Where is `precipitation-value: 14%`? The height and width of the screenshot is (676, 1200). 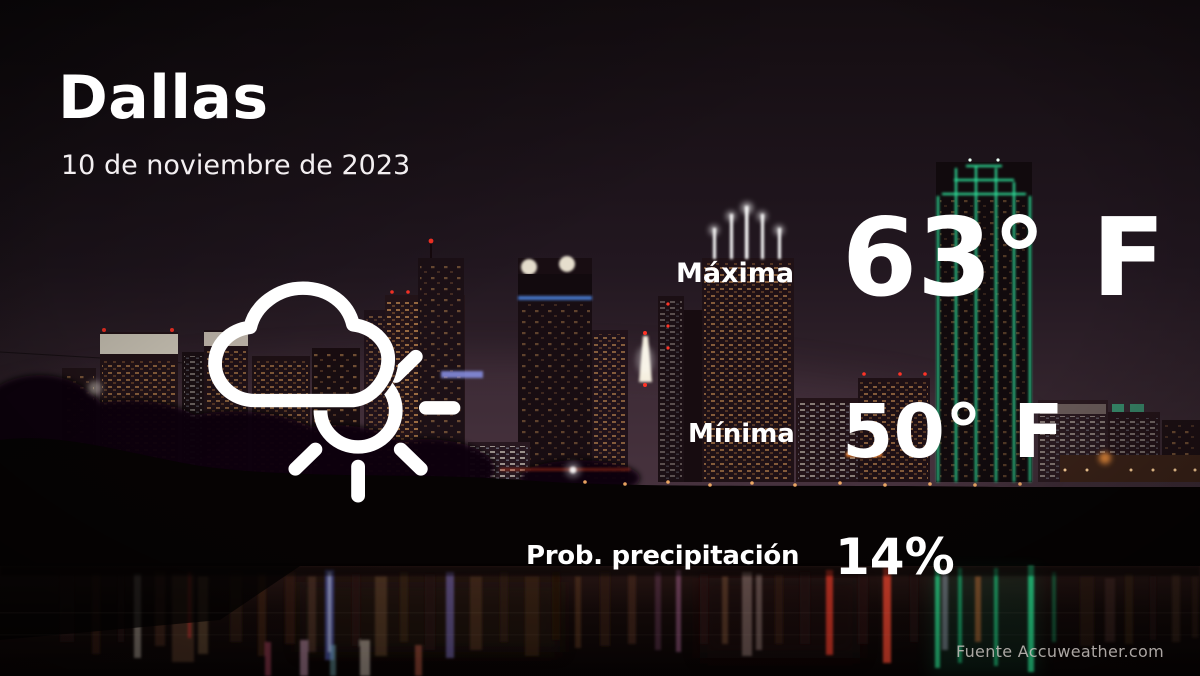 precipitation-value: 14% is located at coordinates (895, 557).